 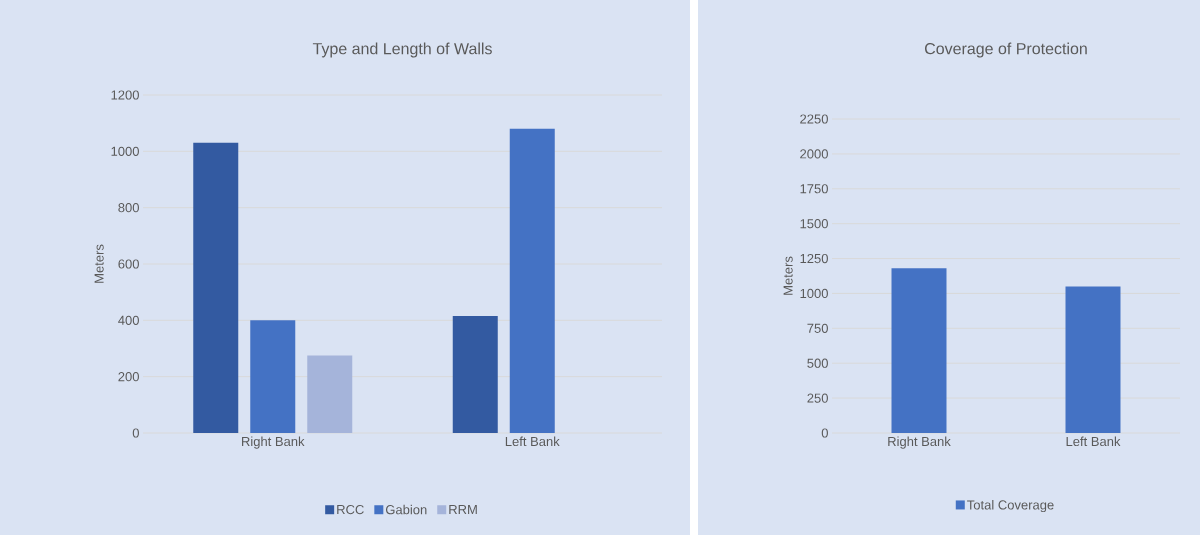 What do you see at coordinates (817, 363) in the screenshot?
I see `y-tick-label: 500` at bounding box center [817, 363].